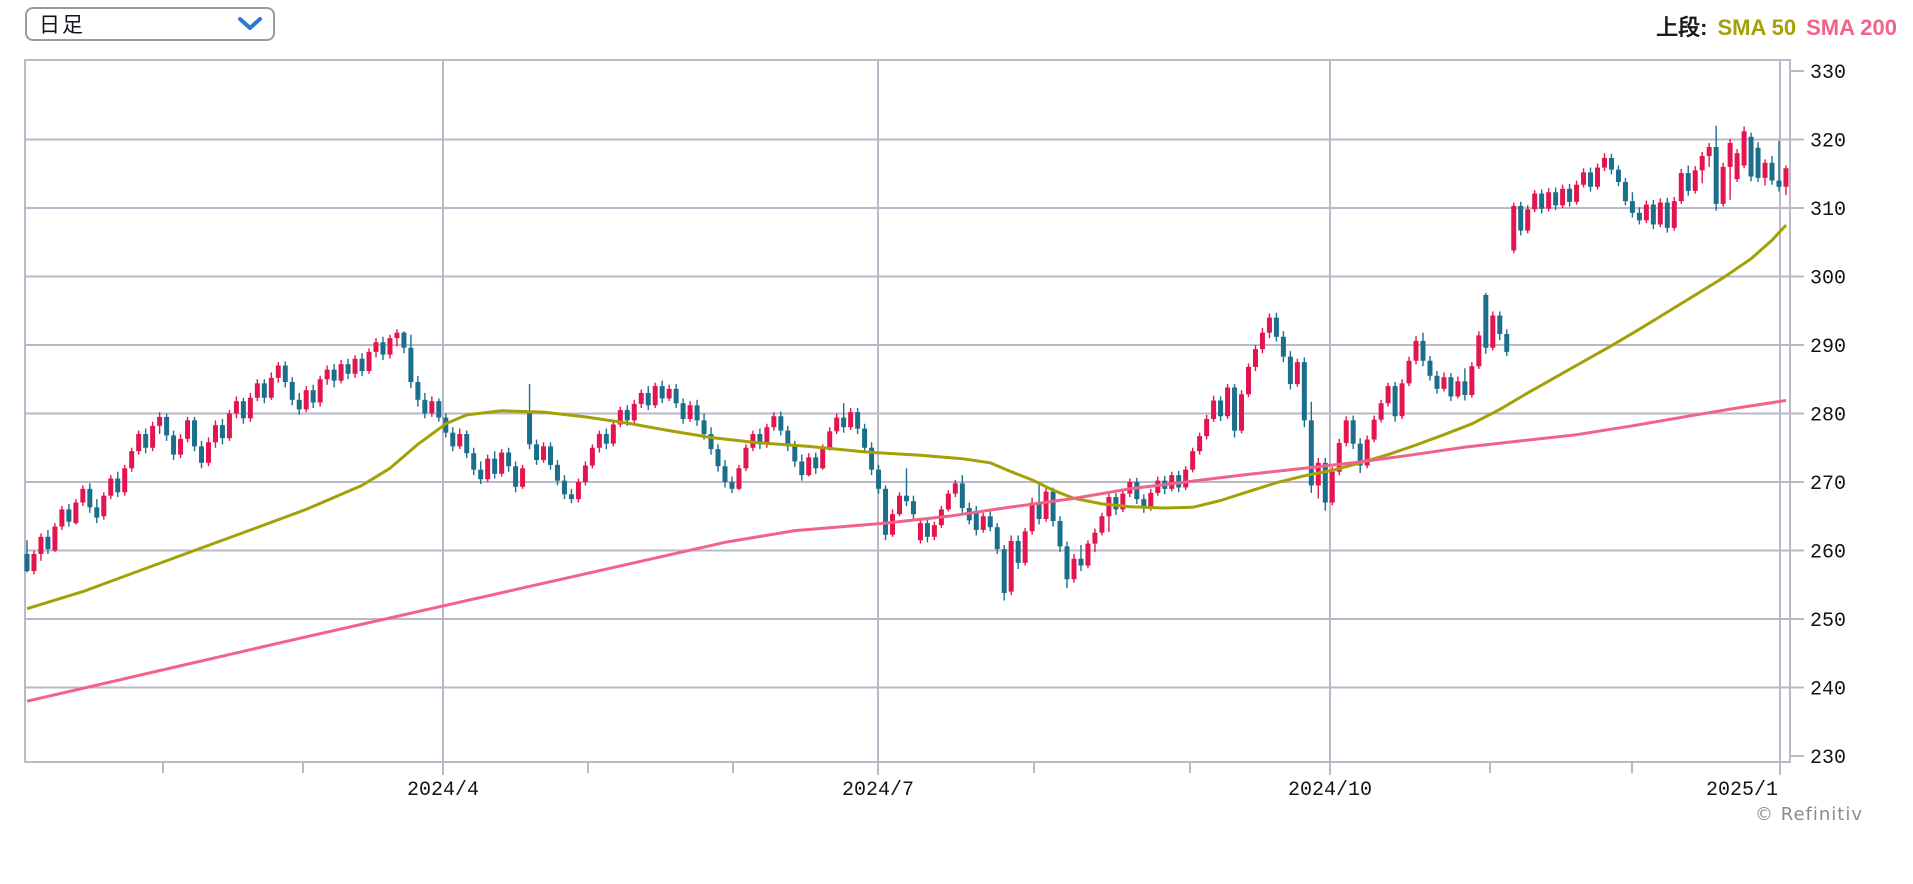 Image resolution: width=1913 pixels, height=884 pixels. I want to click on y-axis-label: 230, so click(1828, 758).